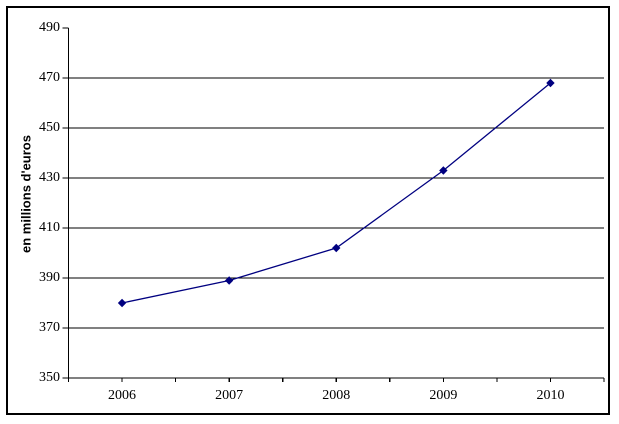 This screenshot has height=424, width=619. I want to click on x-tick-label: 2006, so click(122, 395).